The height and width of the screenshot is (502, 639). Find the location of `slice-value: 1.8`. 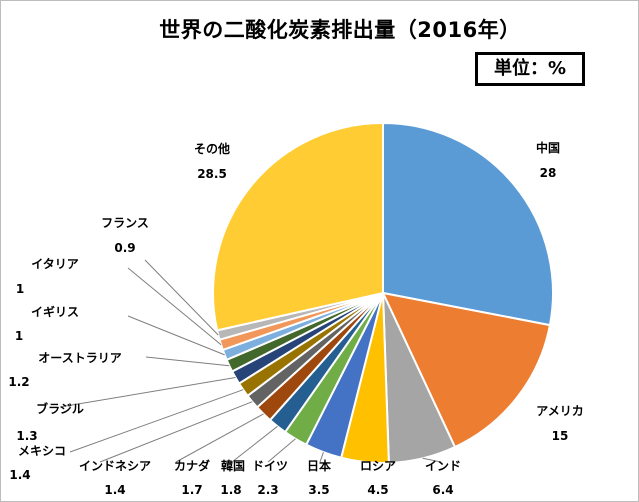

slice-value: 1.8 is located at coordinates (230, 490).